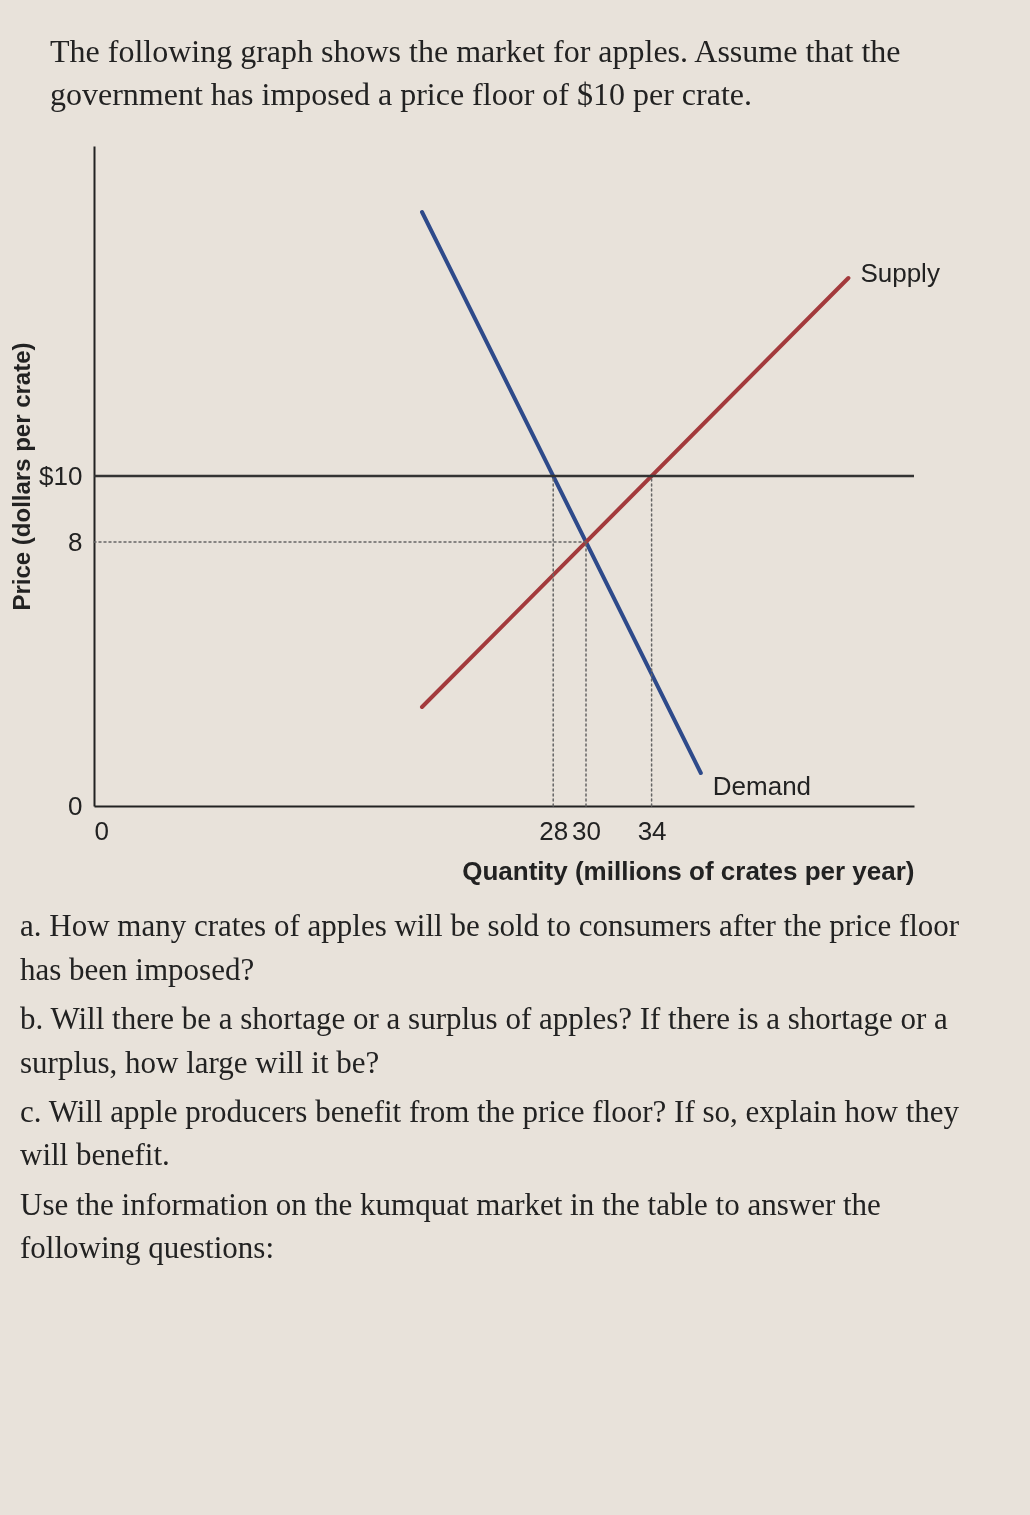 The image size is (1030, 1515). What do you see at coordinates (451, 1226) in the screenshot?
I see `text: Use the information on the kumquat market in the table to answer the following questions:` at bounding box center [451, 1226].